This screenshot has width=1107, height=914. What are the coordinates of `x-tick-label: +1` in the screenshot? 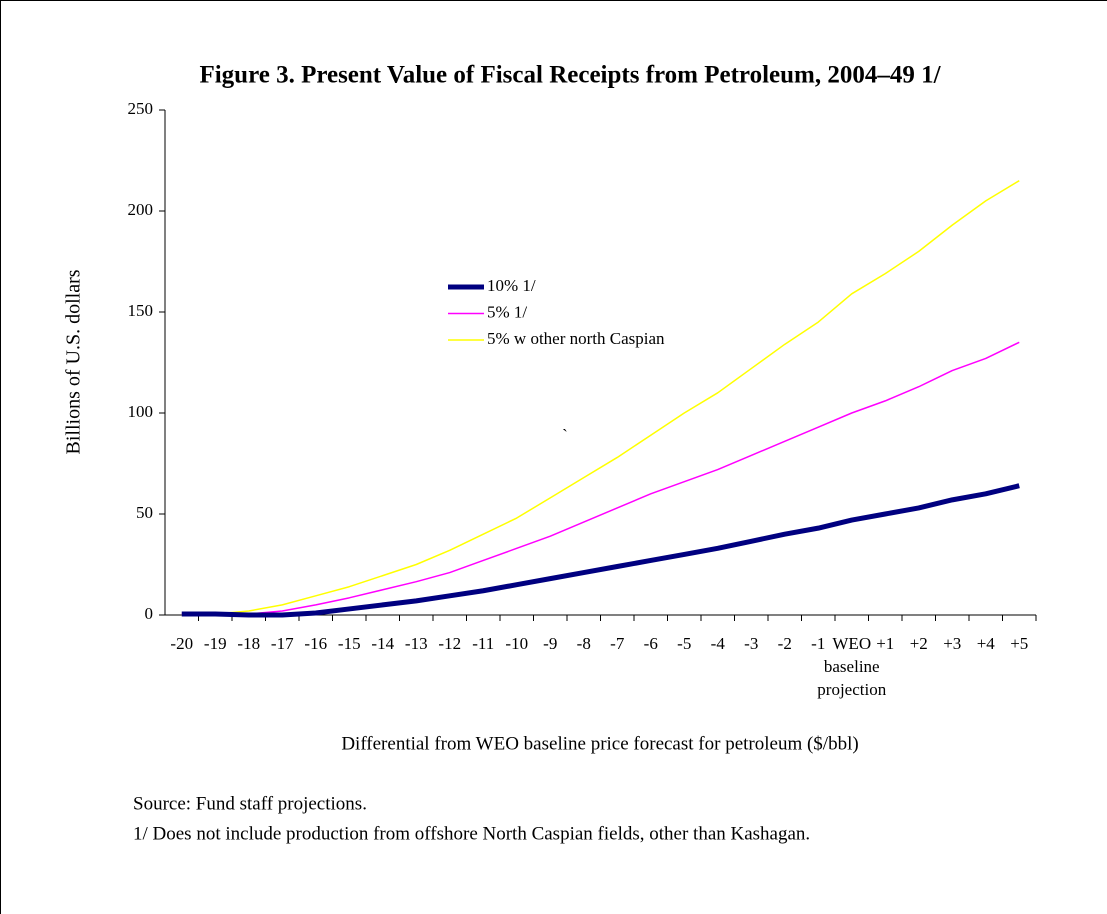 It's located at (885, 643).